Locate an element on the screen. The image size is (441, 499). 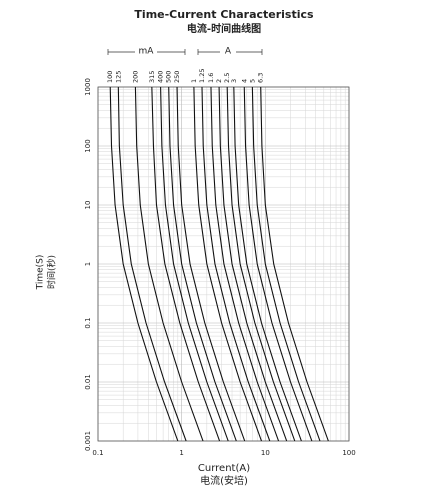
curve-label: 1 is located at coordinates (194, 81).